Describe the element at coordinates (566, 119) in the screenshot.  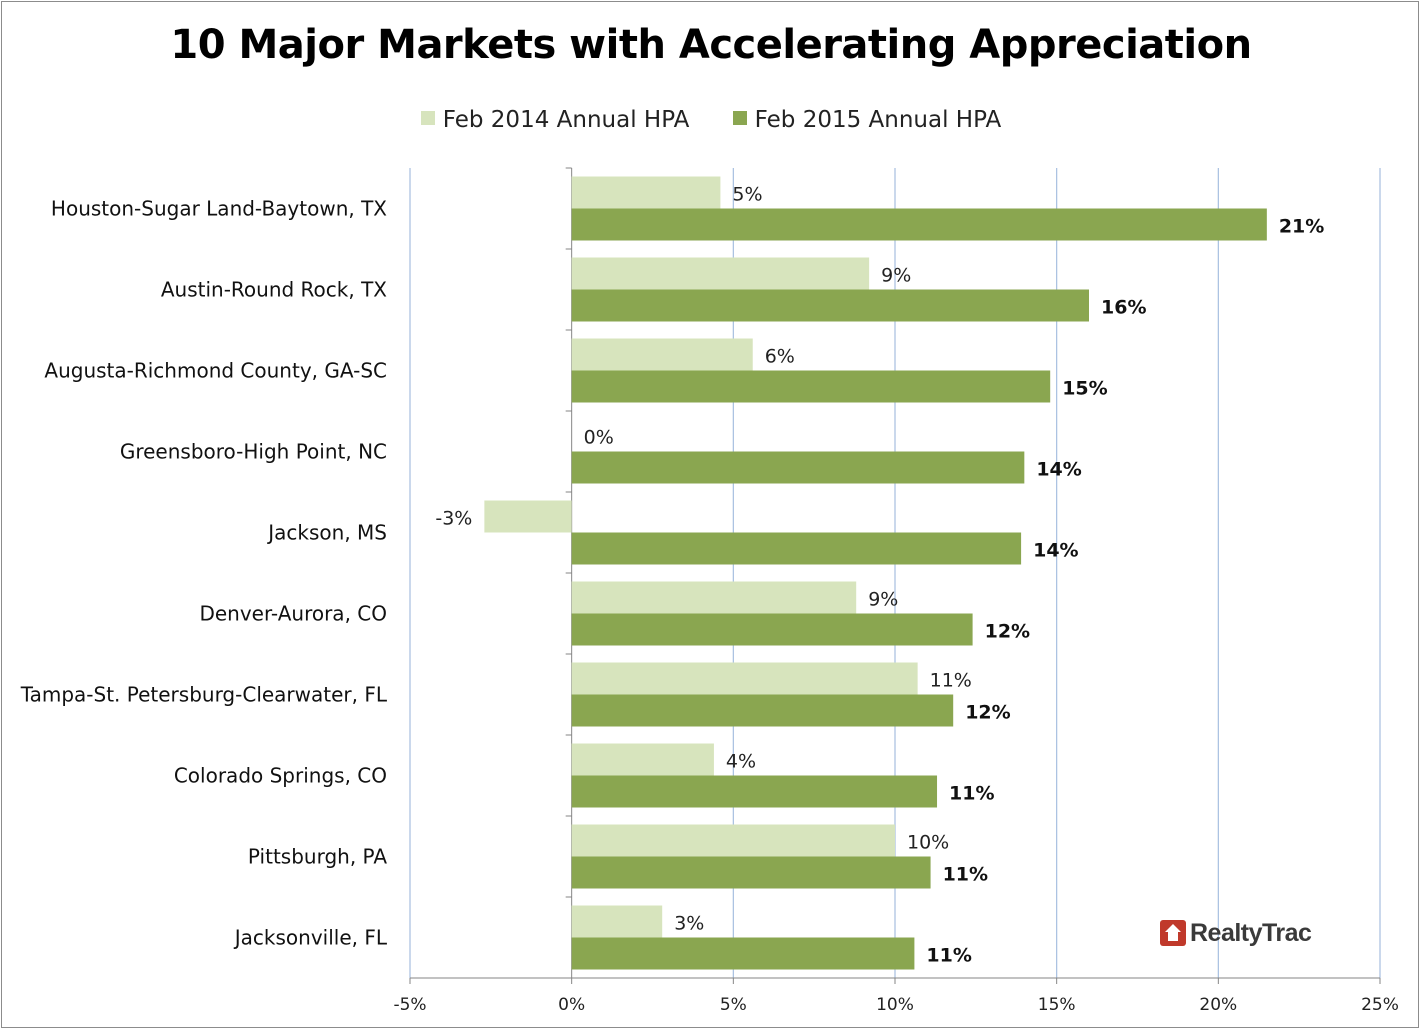
I see `legend-label-2014: Feb 2014 Annual HPA` at that location.